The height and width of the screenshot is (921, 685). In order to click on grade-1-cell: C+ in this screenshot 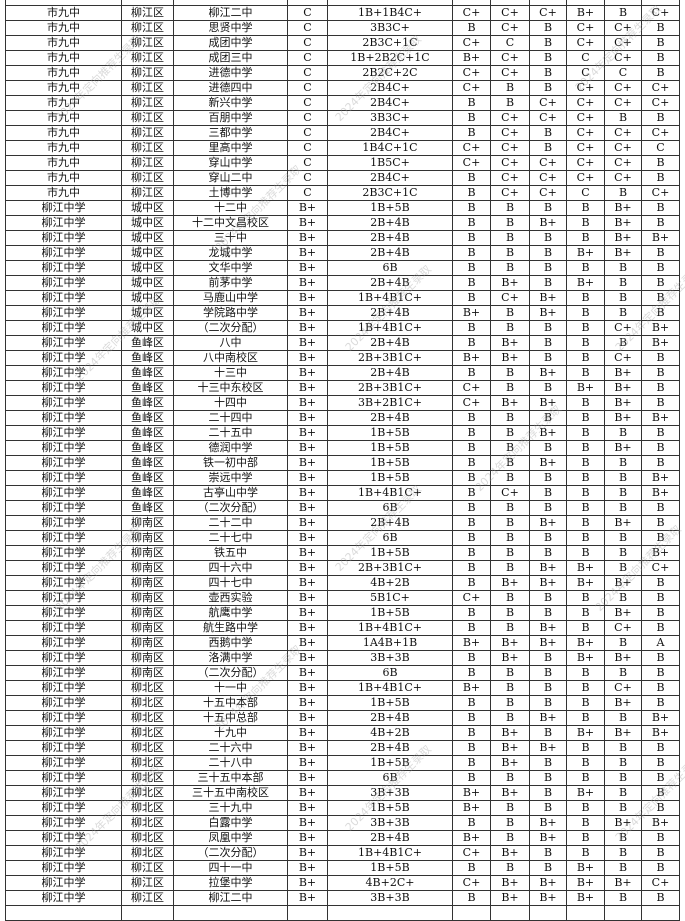, I will do `click(471, 883)`.